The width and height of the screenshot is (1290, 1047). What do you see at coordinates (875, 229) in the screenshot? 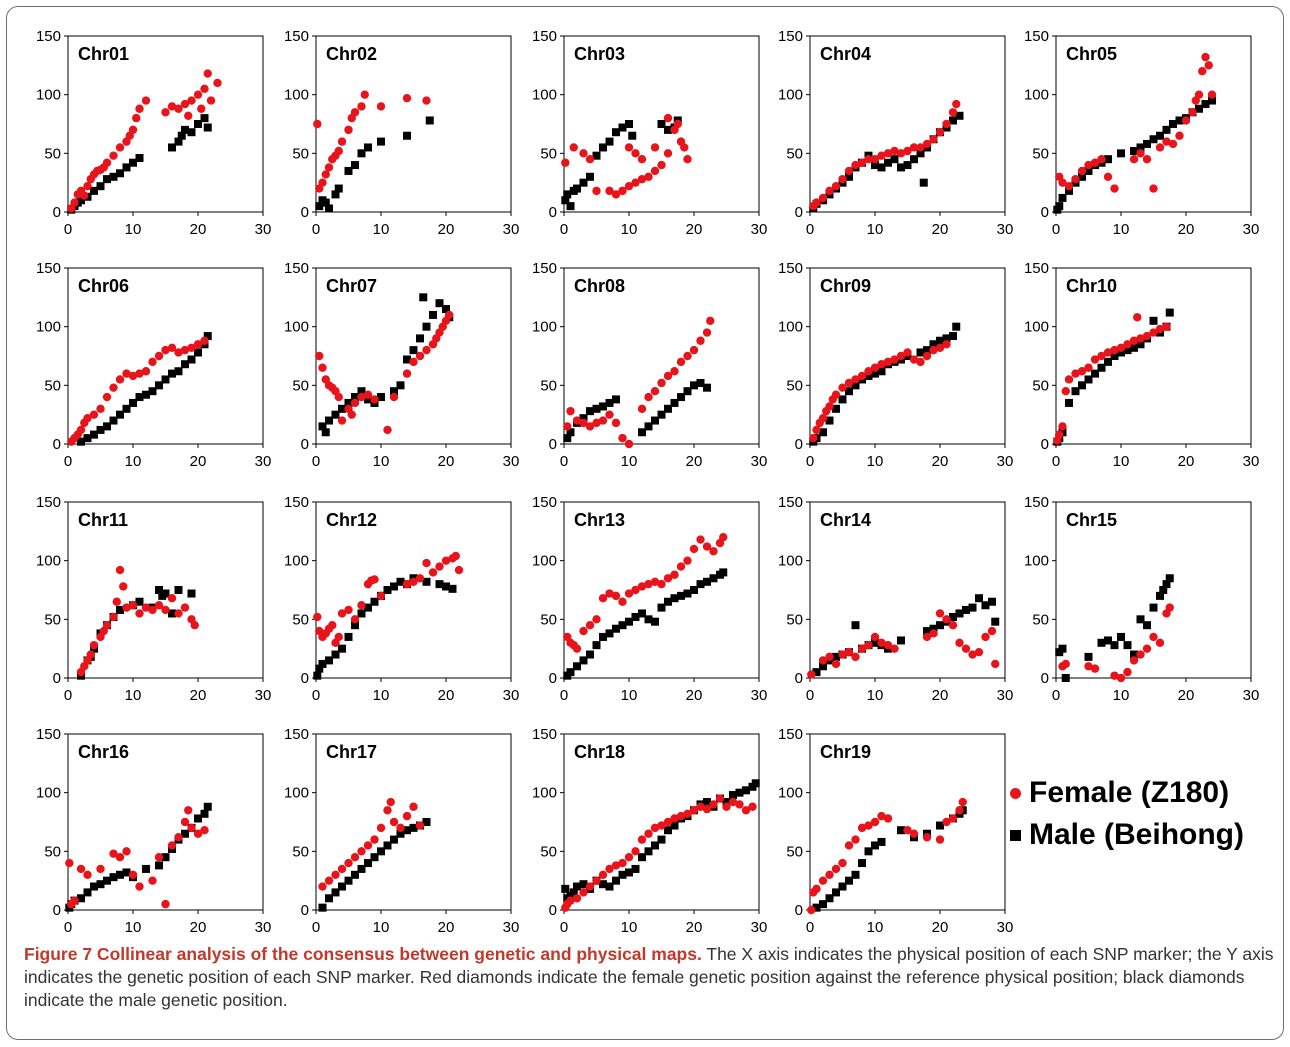
I see `x-tick-label: 10` at bounding box center [875, 229].